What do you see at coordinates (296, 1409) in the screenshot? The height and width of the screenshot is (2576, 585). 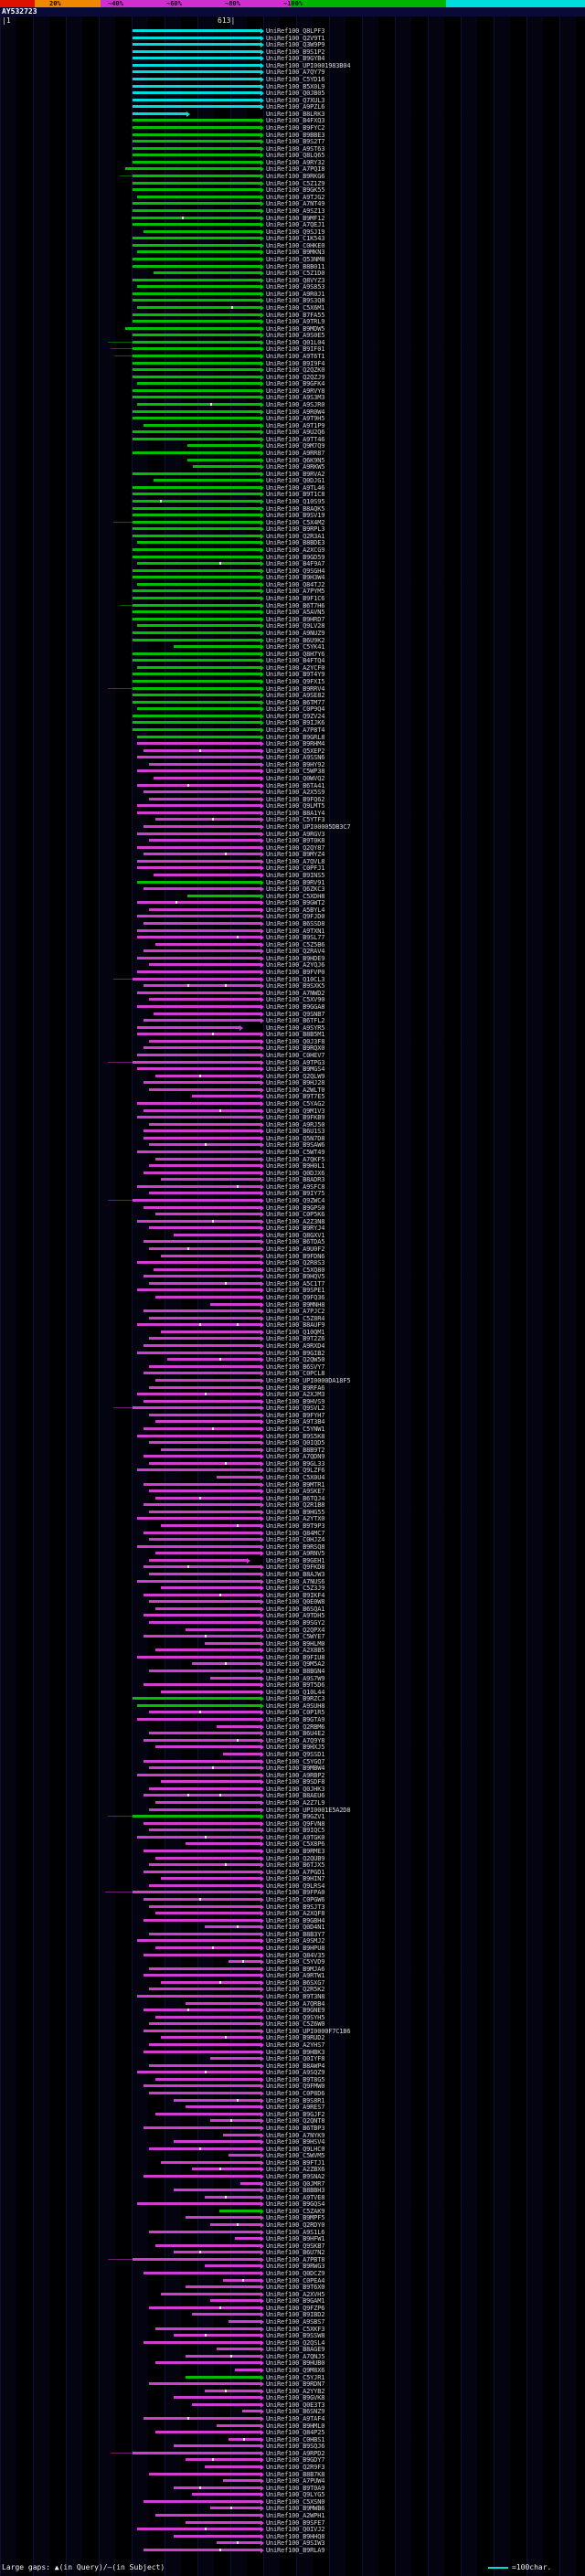 I see `hit-label: UniRef100_Q9SVL2` at bounding box center [296, 1409].